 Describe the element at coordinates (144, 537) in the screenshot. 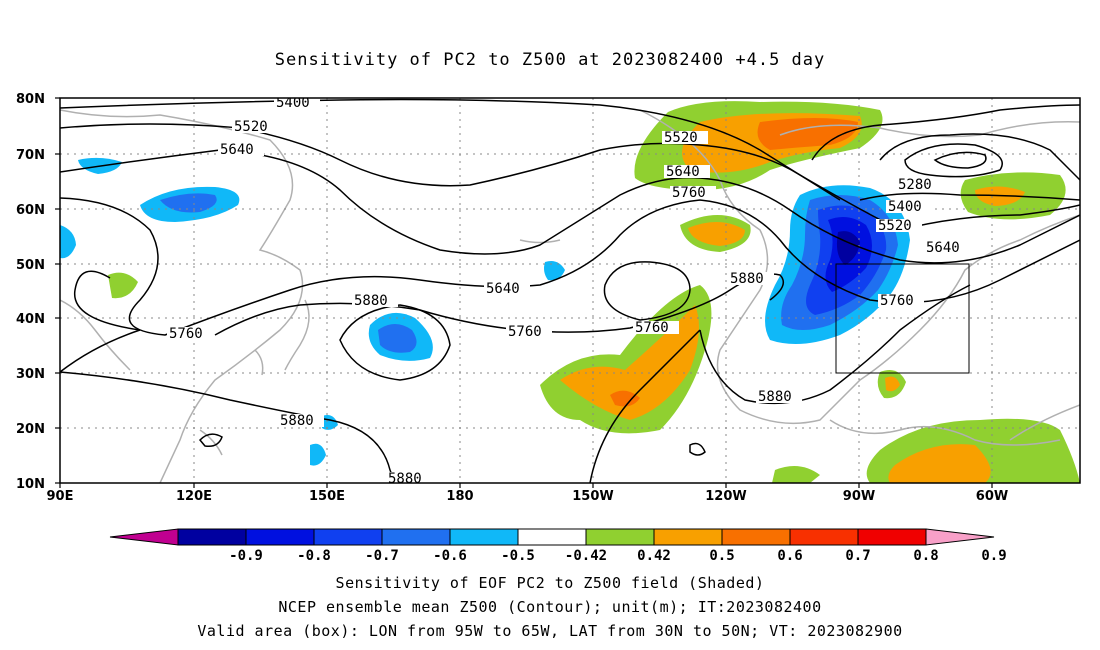

I see `colorbar-arrow-low` at that location.